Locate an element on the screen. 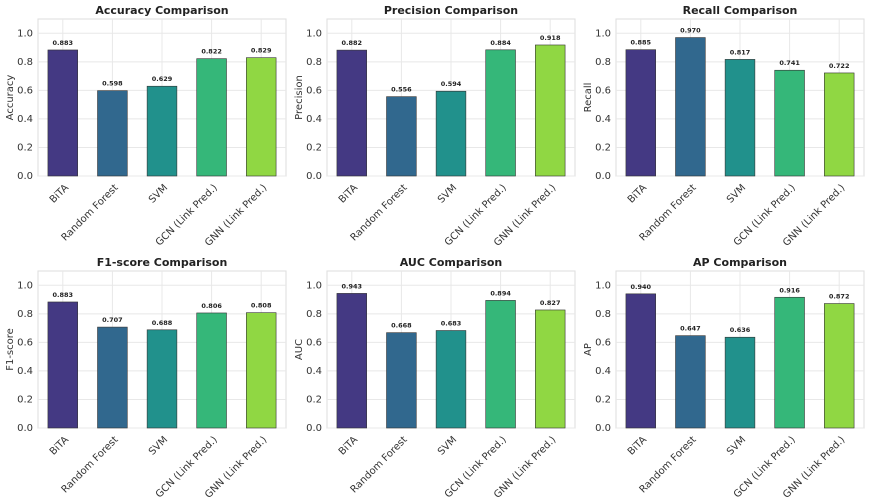 Image resolution: width=870 pixels, height=503 pixels. y-axis-label: AUC is located at coordinates (299, 349).